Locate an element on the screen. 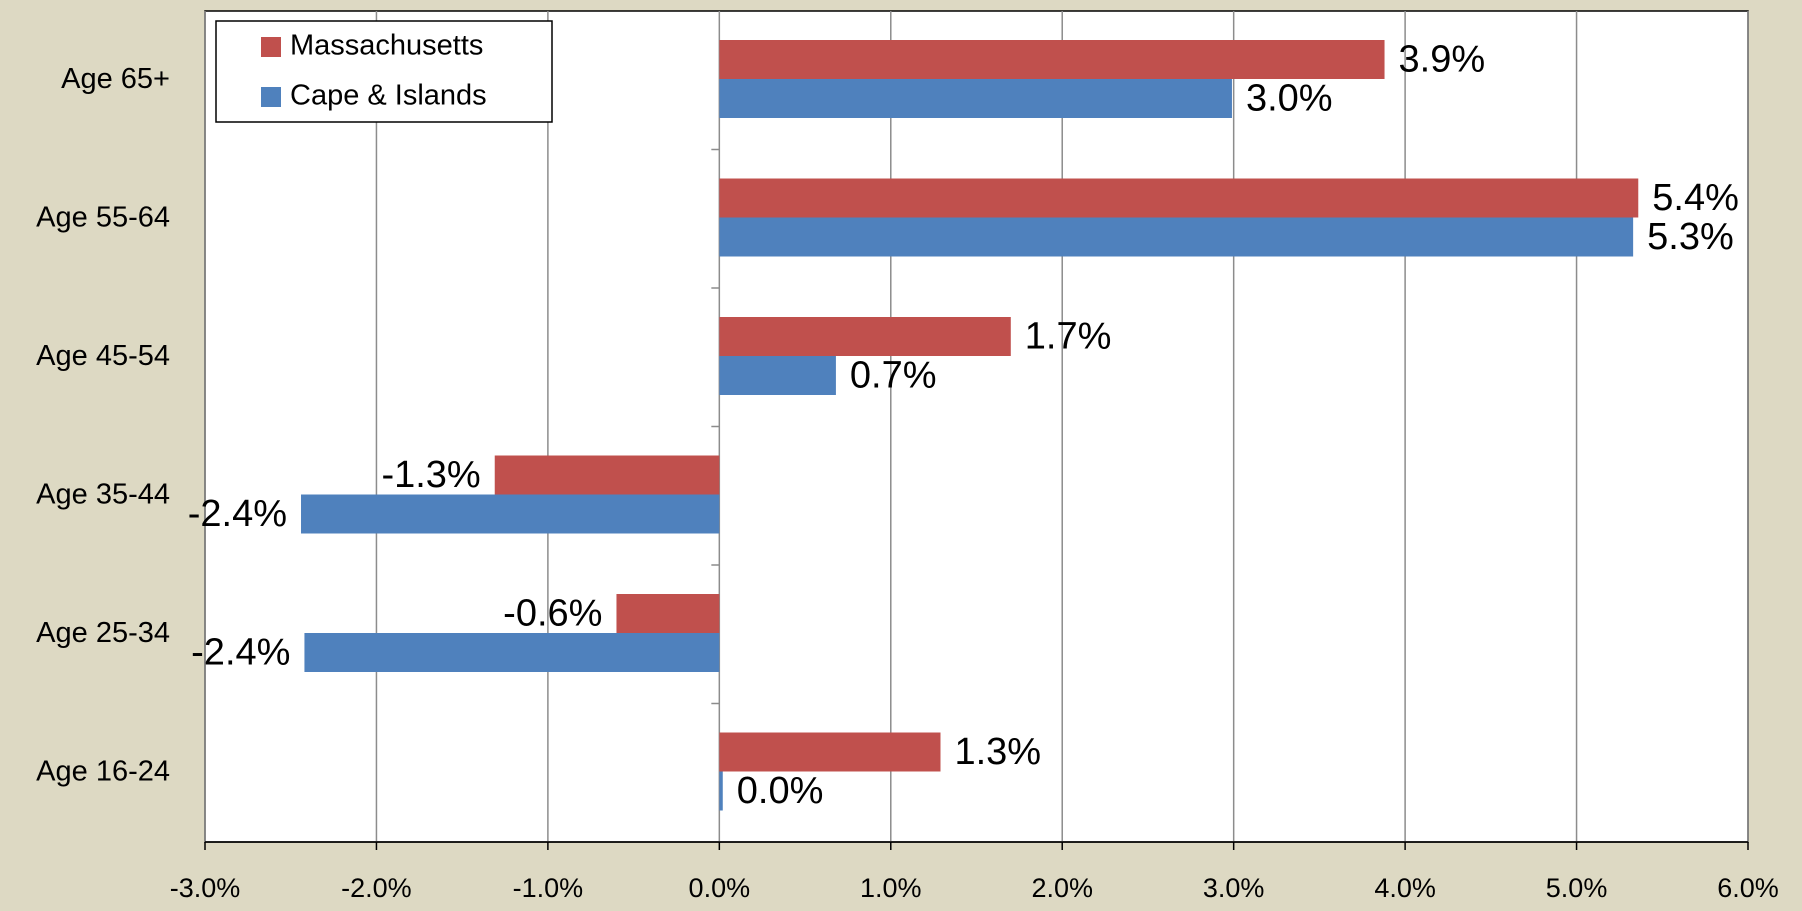  data-label: -0.6% is located at coordinates (552, 614).